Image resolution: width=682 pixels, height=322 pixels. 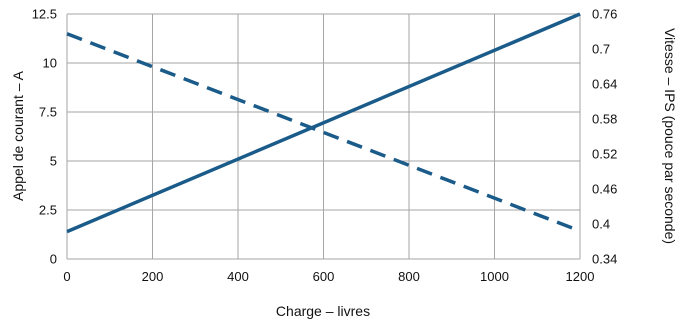 What do you see at coordinates (18, 135) in the screenshot?
I see `y-axis-title: Appel de courant – A` at bounding box center [18, 135].